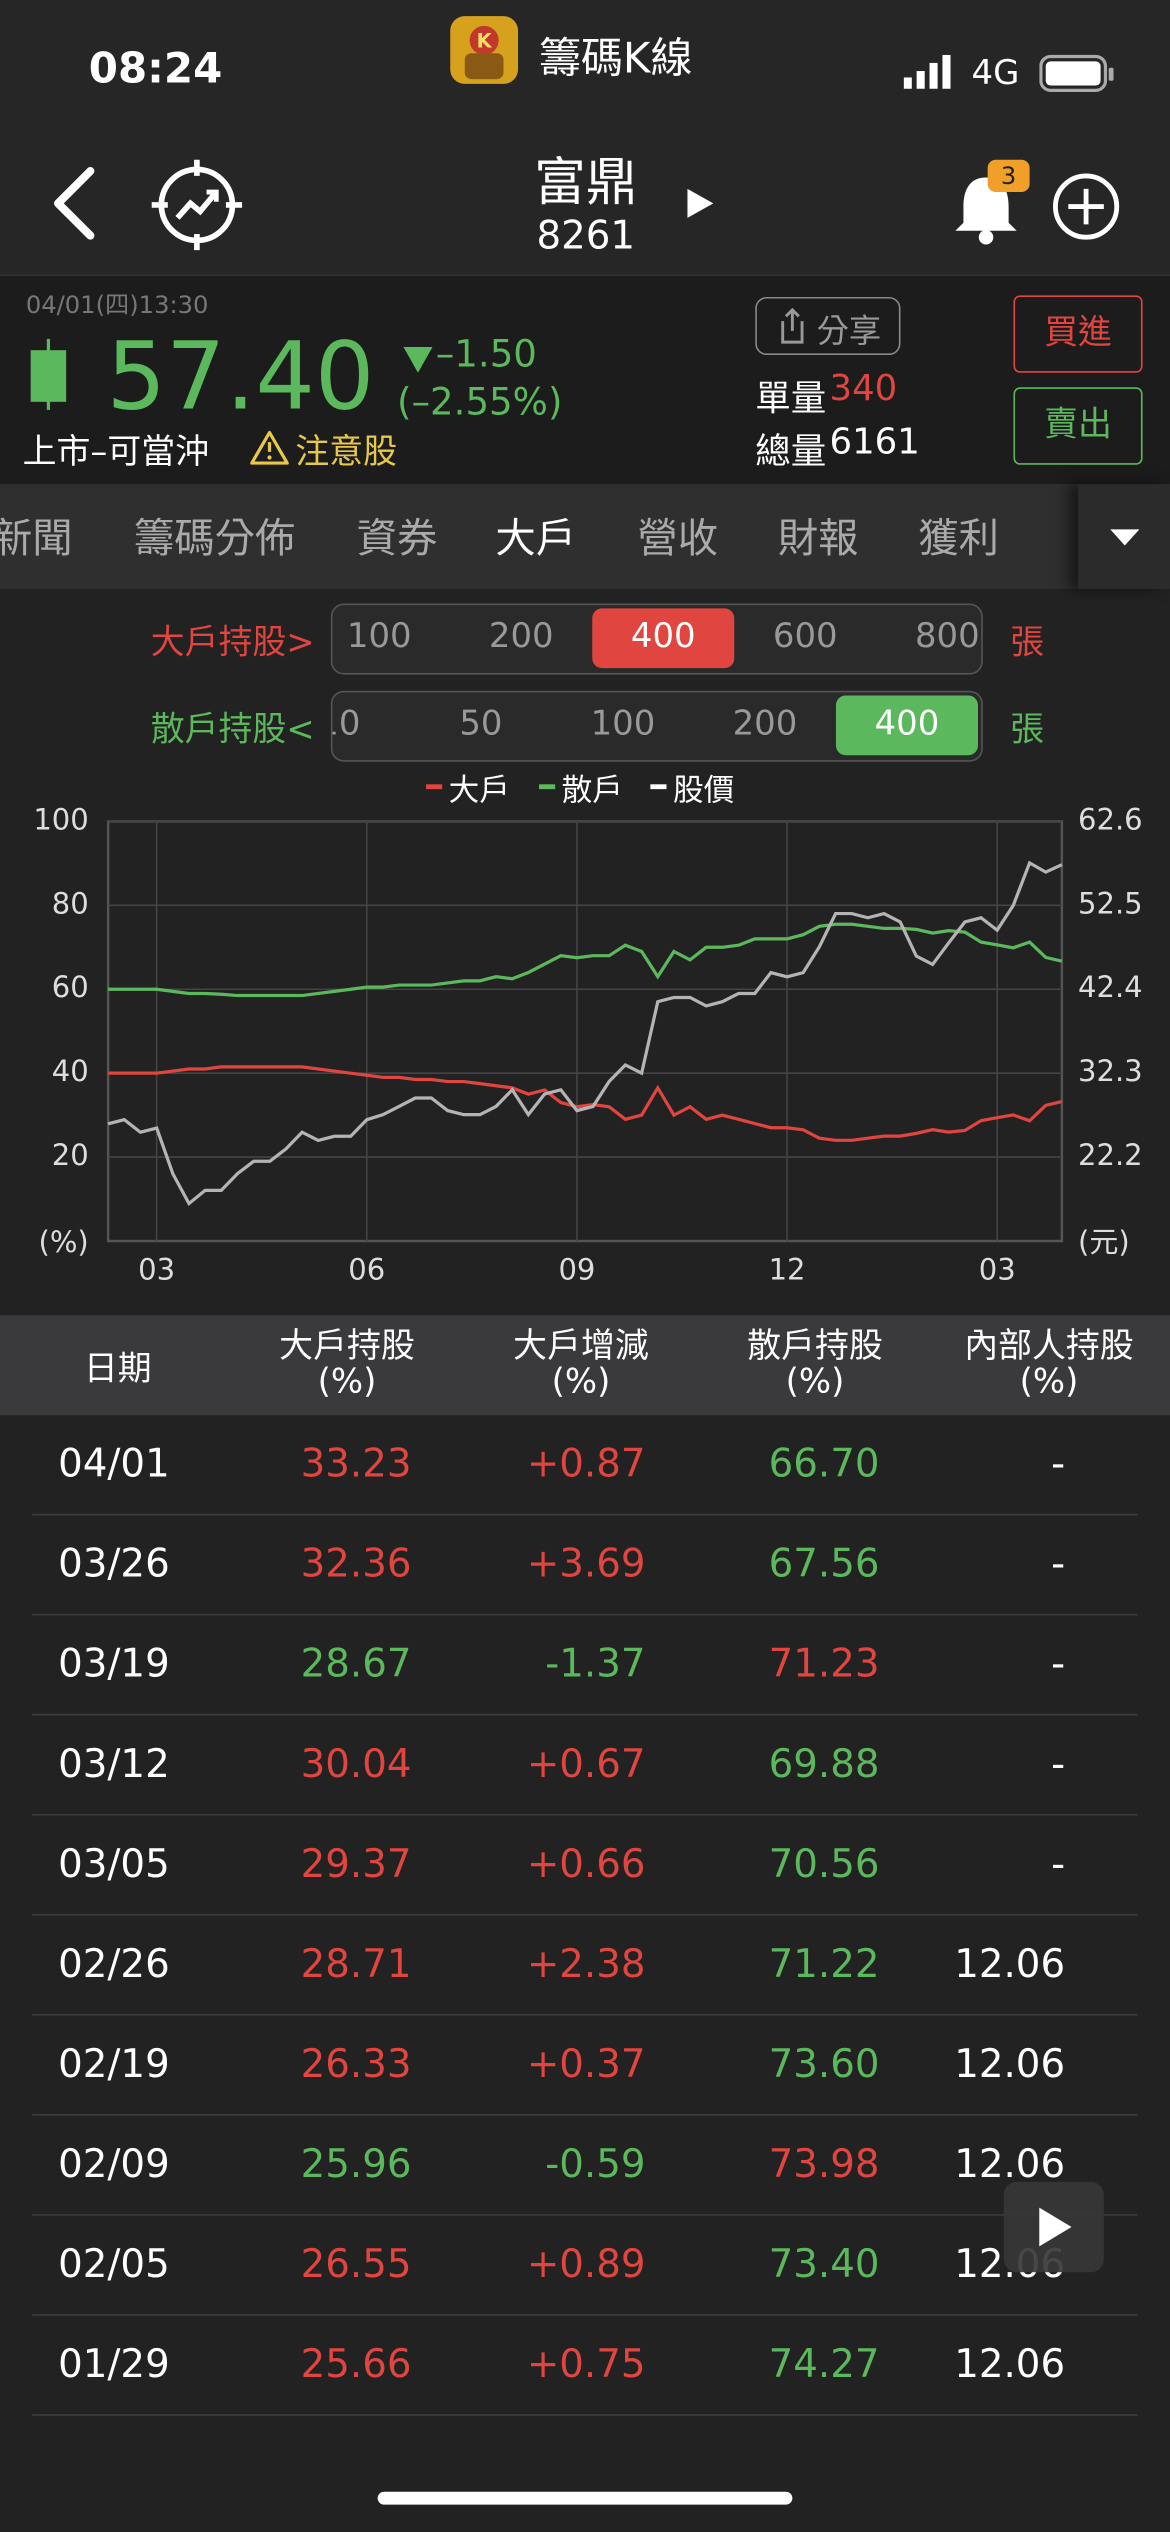 The width and height of the screenshot is (1170, 2532). I want to click on table-cell: 03/26, so click(114, 1564).